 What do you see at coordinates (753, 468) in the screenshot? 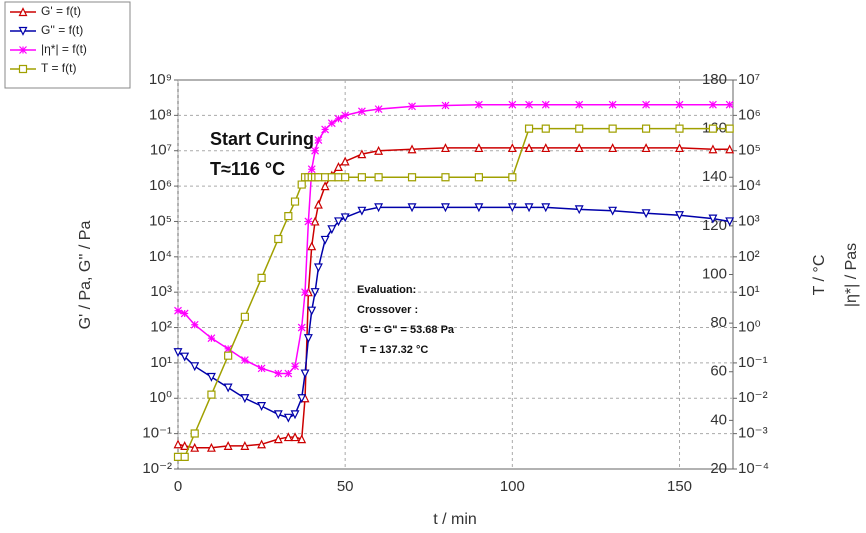
I see `y3-tick-label: 10⁻⁴` at bounding box center [753, 468].